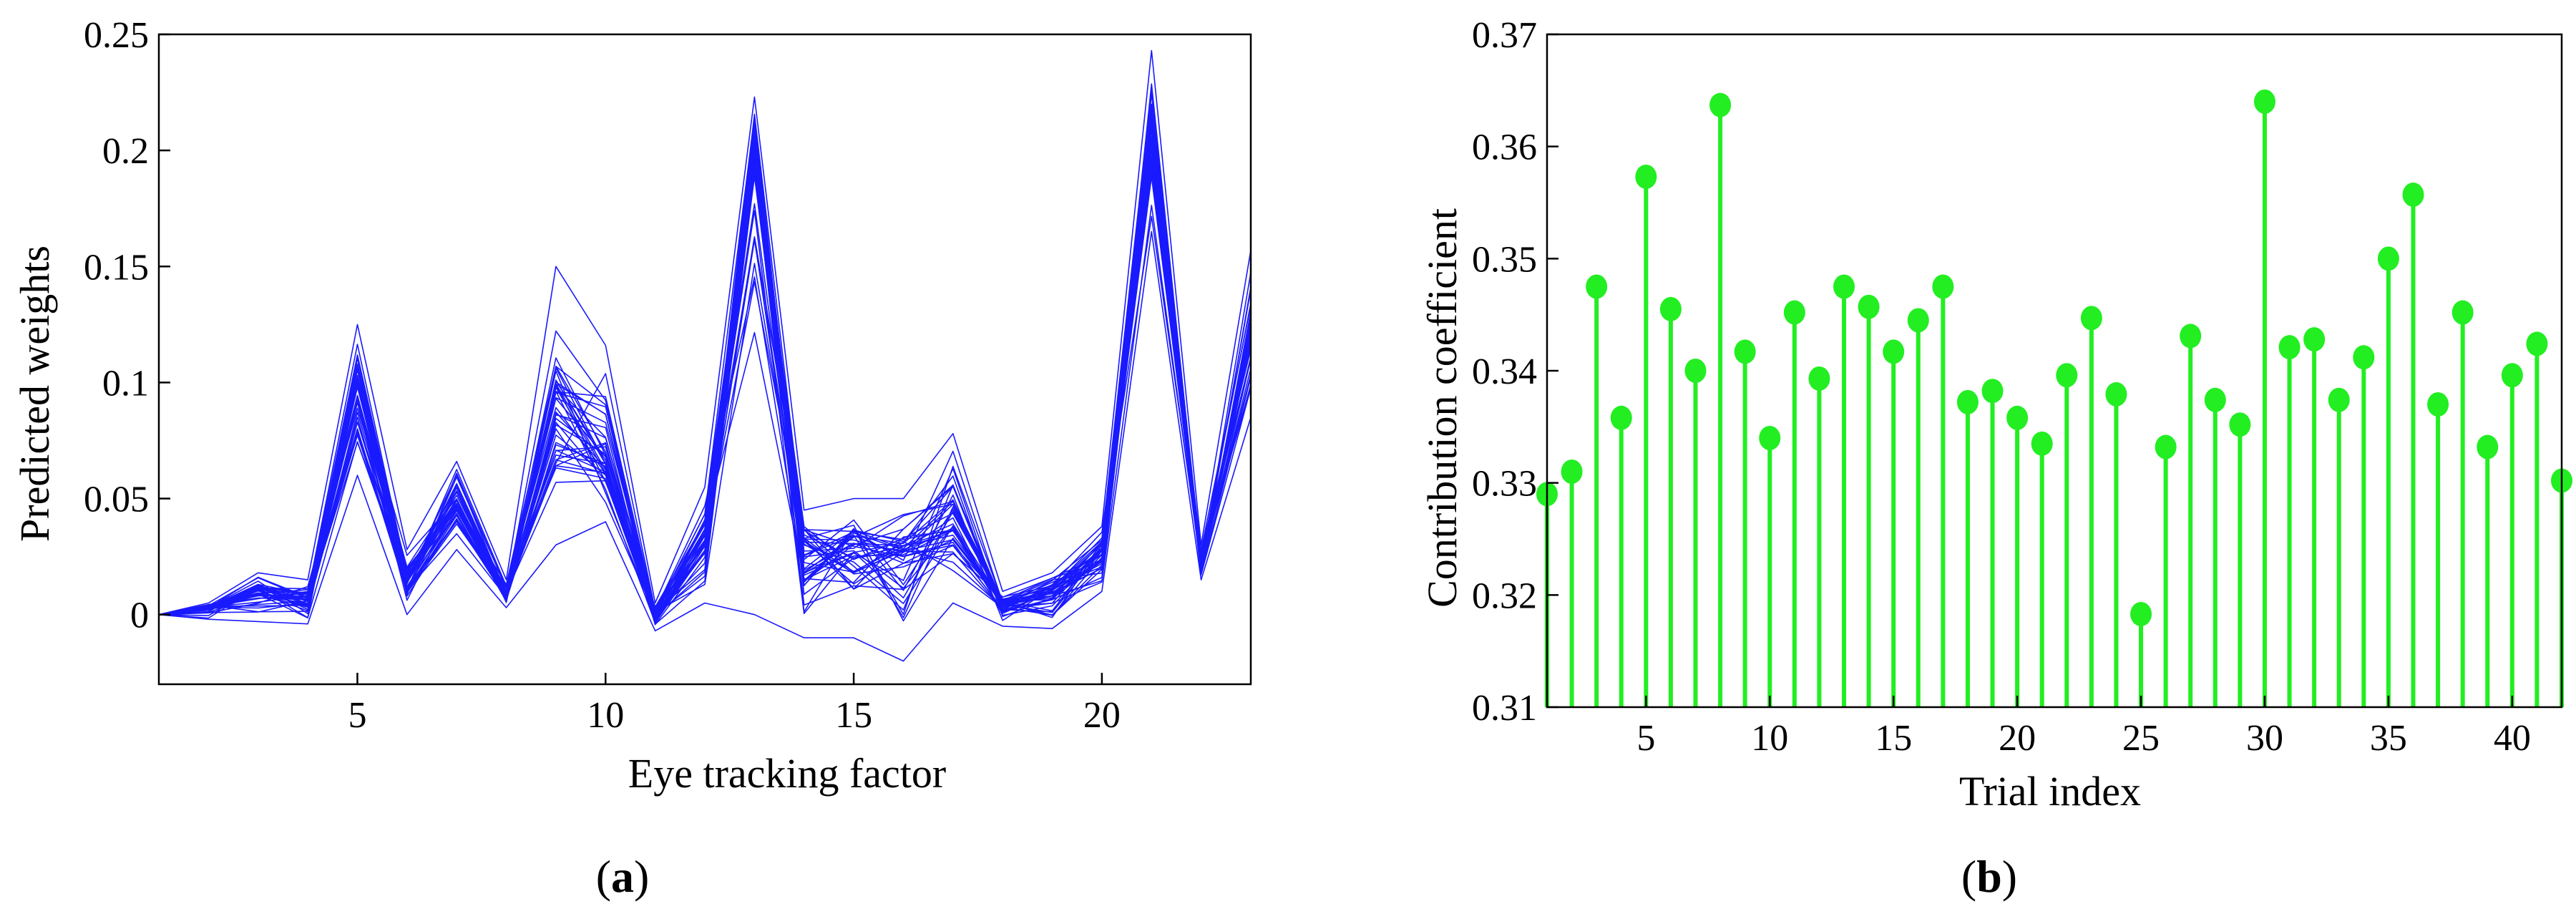  What do you see at coordinates (2388, 738) in the screenshot?
I see `panel-b-x-tick-label: 35` at bounding box center [2388, 738].